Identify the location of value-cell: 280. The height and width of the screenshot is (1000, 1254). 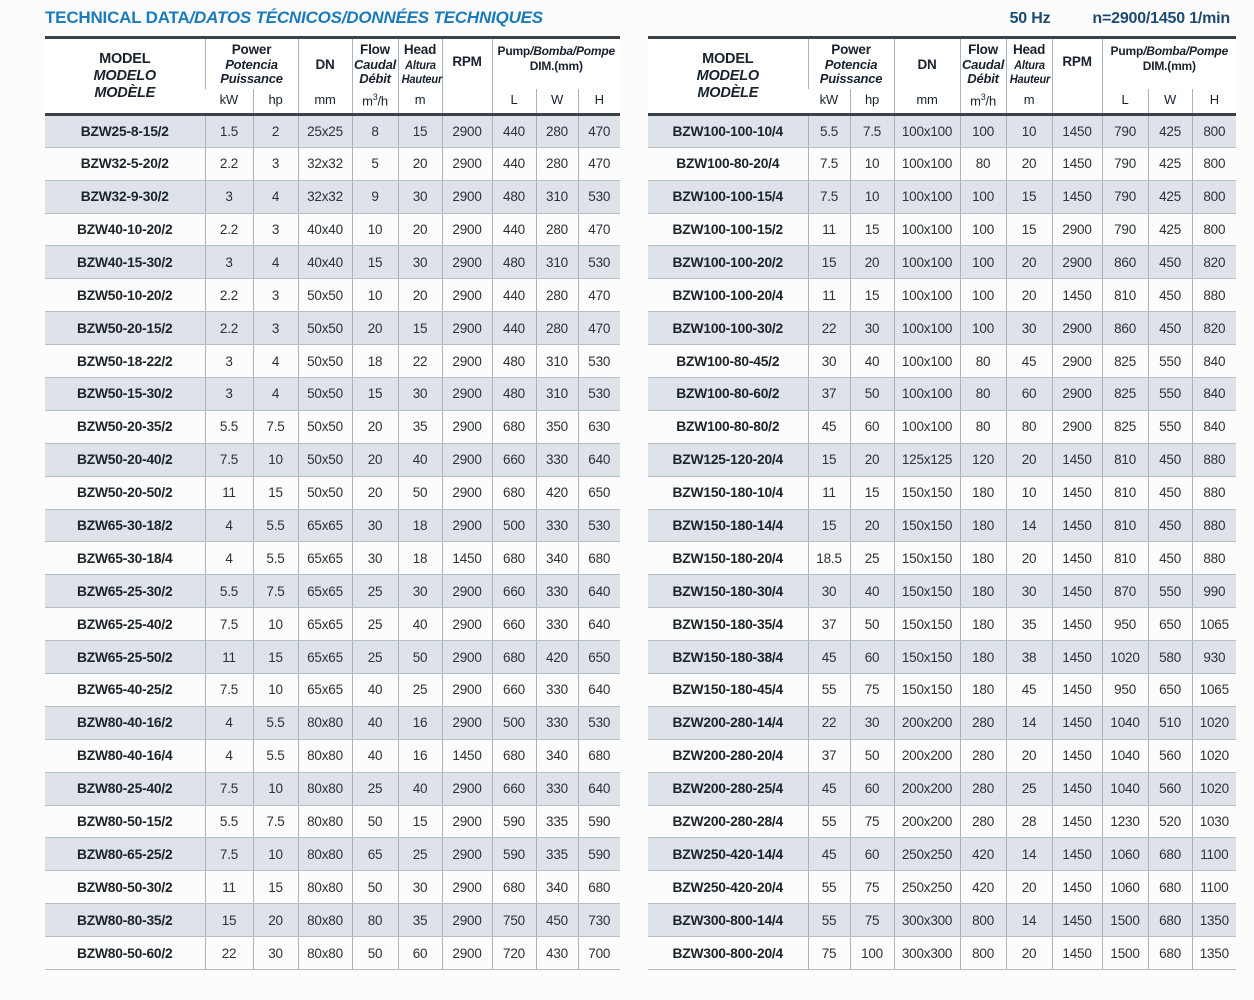
(983, 822).